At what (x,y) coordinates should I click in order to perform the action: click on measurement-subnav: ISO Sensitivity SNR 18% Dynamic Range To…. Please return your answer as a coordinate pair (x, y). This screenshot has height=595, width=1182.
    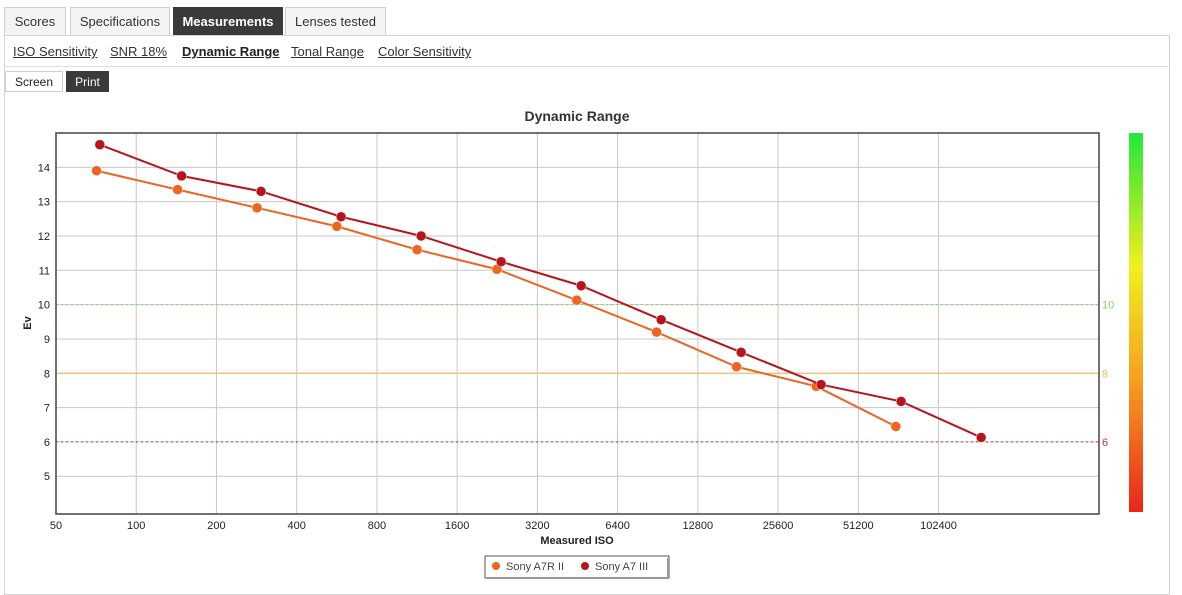
    Looking at the image, I should click on (587, 51).